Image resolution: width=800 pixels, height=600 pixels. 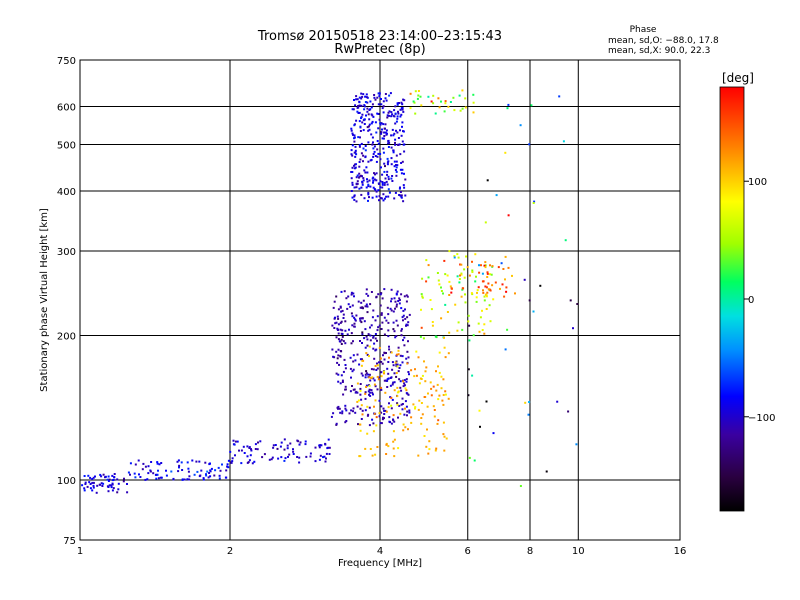 I want to click on x-tick-label: 6, so click(x=468, y=551).